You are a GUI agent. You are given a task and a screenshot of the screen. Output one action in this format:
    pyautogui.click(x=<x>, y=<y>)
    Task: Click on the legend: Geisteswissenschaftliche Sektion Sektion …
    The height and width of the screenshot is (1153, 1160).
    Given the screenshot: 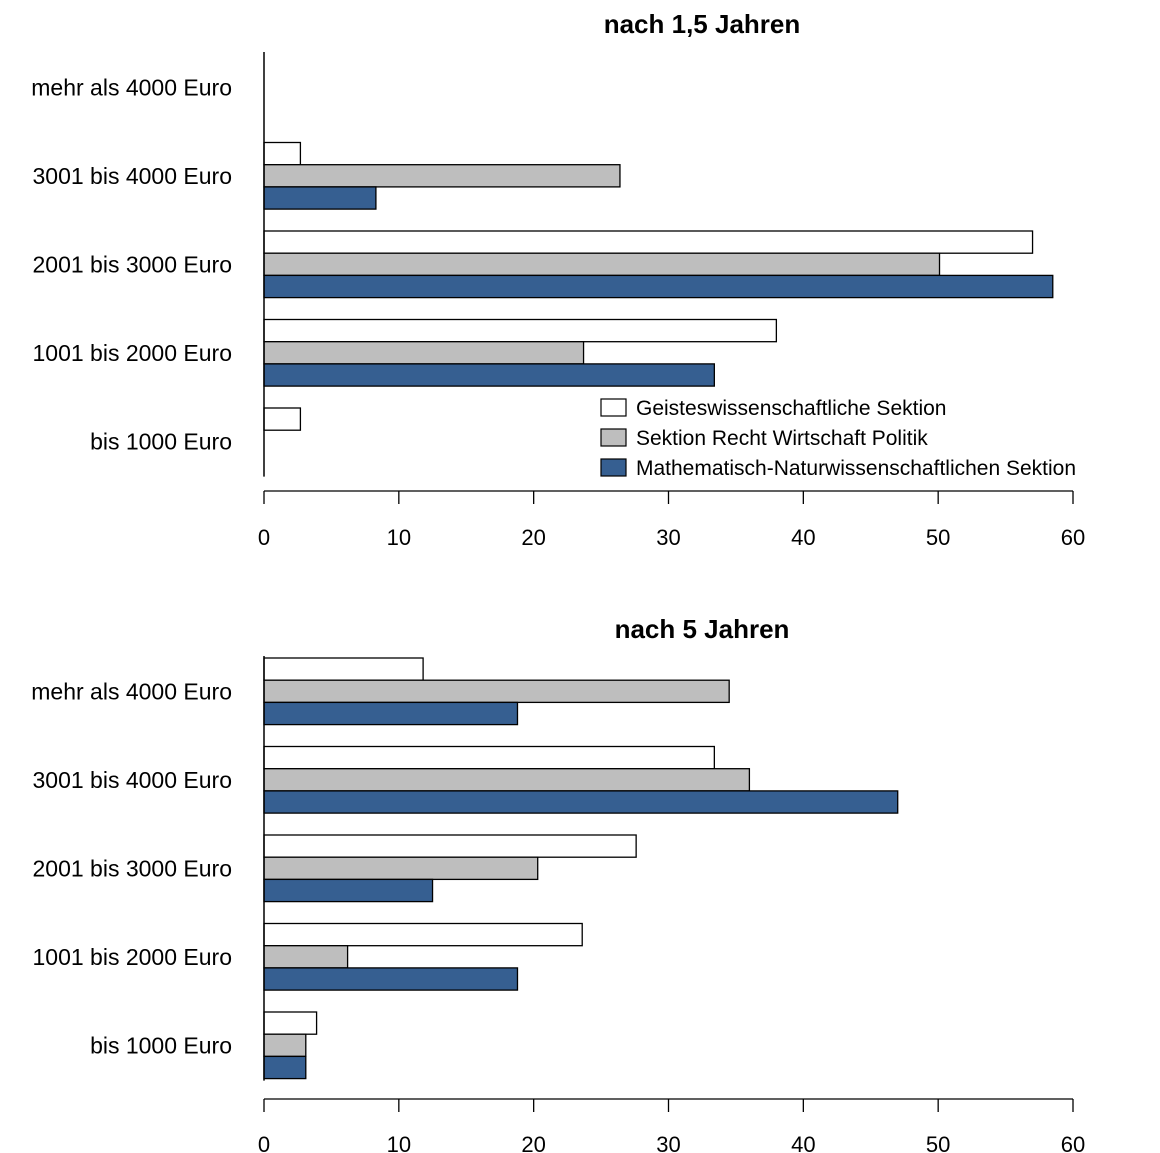 What is the action you would take?
    pyautogui.click(x=838, y=438)
    